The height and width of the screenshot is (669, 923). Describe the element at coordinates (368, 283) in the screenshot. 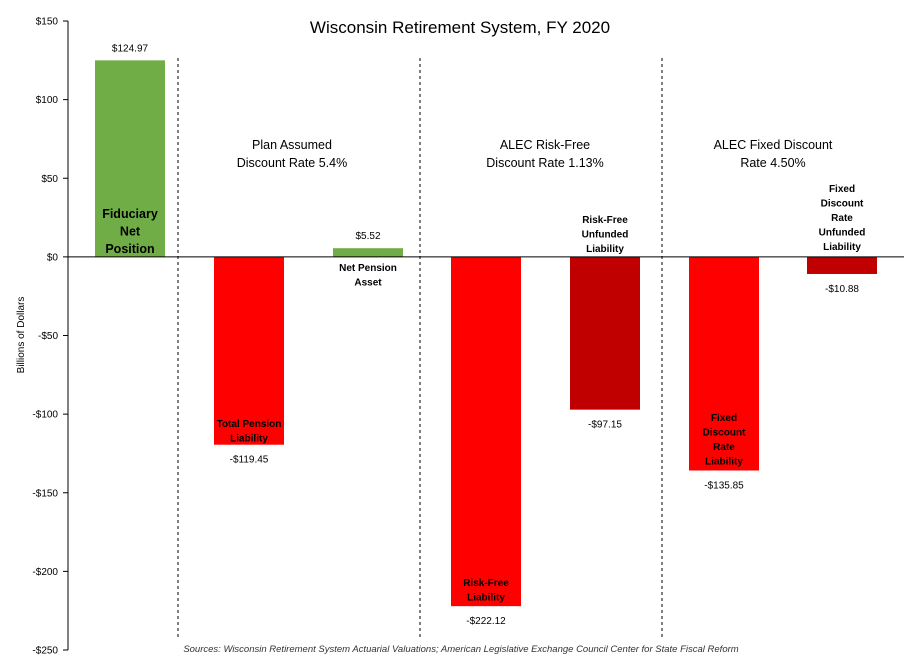

I see `category-label: Asset` at that location.